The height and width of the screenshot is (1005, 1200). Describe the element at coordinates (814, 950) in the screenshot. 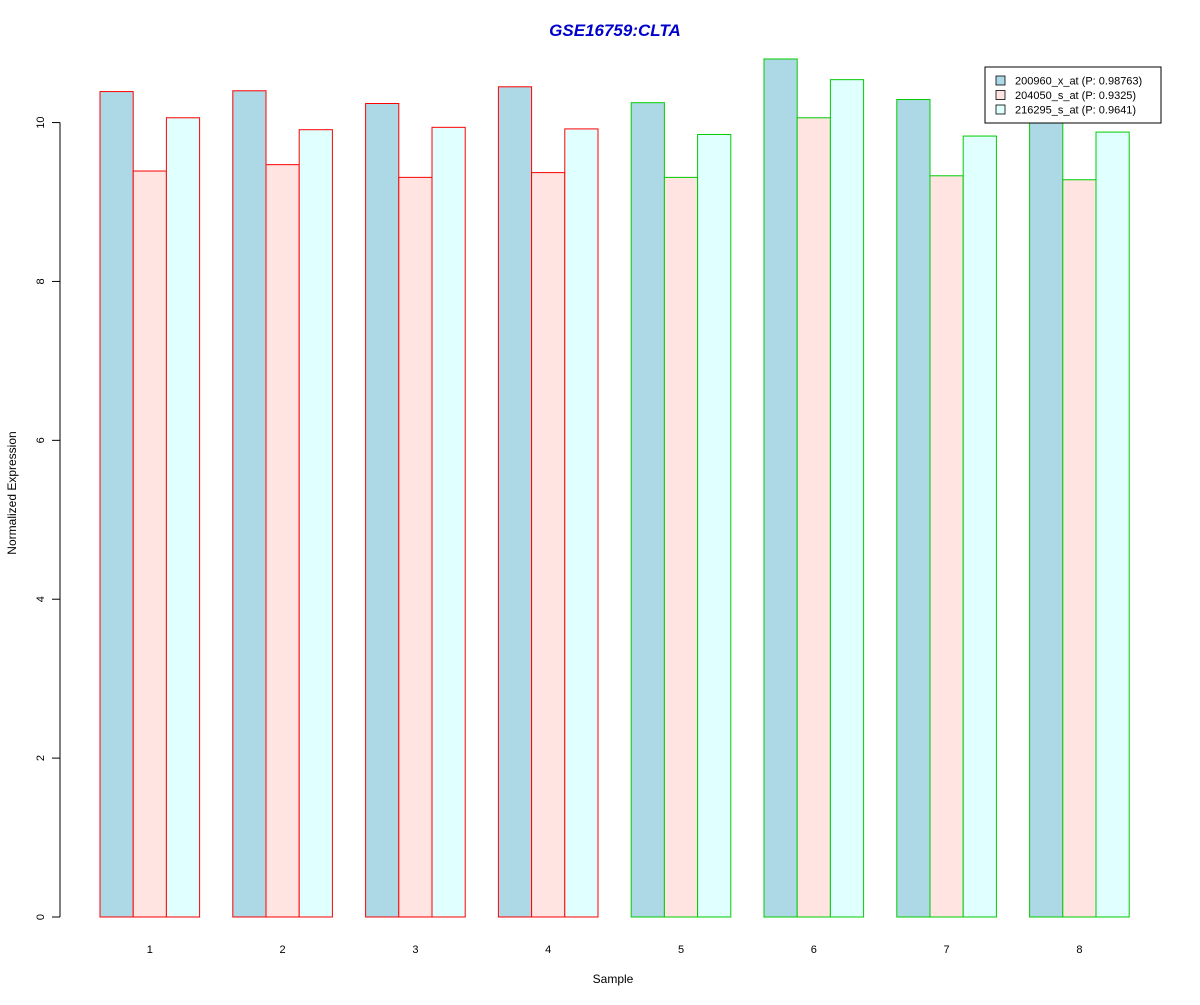

I see `x-tick-label: 6` at that location.